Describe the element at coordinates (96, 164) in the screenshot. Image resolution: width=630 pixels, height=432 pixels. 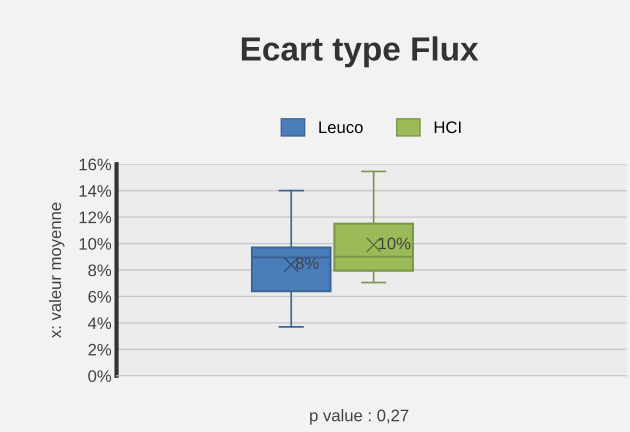
I see `y-tick-label: 16%` at that location.